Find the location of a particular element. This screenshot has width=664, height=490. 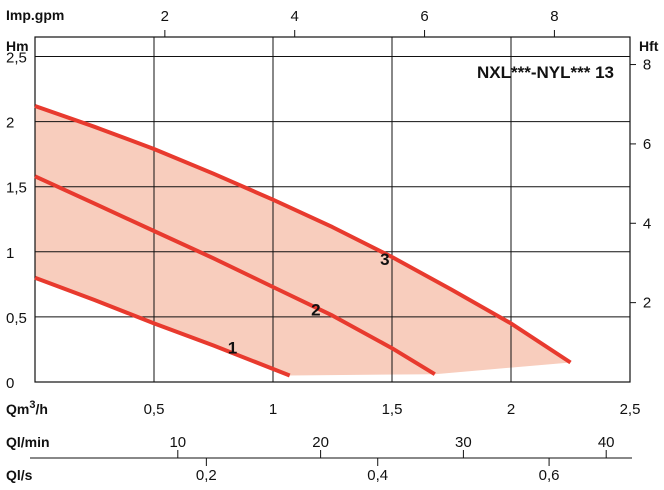

x-primary-tick-label: 1 is located at coordinates (273, 409).